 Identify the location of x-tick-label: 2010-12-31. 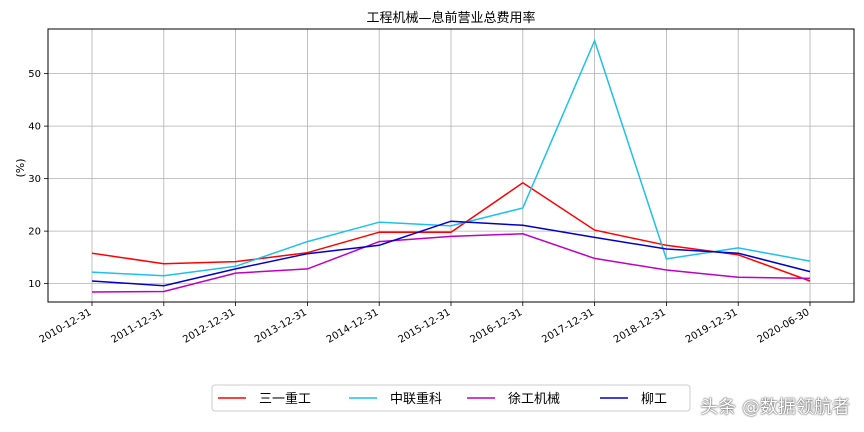
(66, 326).